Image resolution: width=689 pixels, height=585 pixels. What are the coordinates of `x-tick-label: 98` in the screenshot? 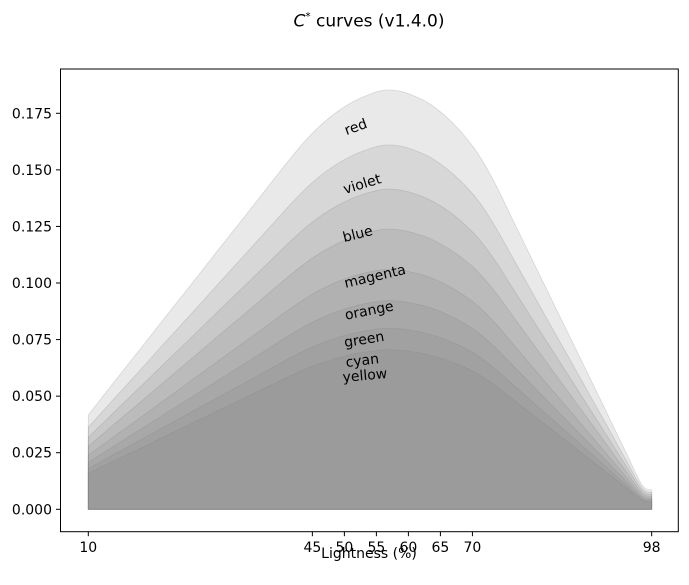 It's located at (652, 548).